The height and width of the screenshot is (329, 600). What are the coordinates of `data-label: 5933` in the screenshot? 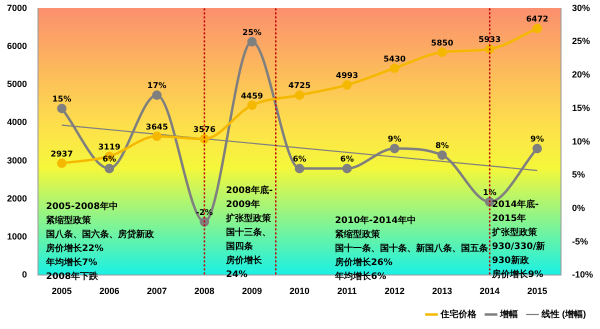 It's located at (489, 39).